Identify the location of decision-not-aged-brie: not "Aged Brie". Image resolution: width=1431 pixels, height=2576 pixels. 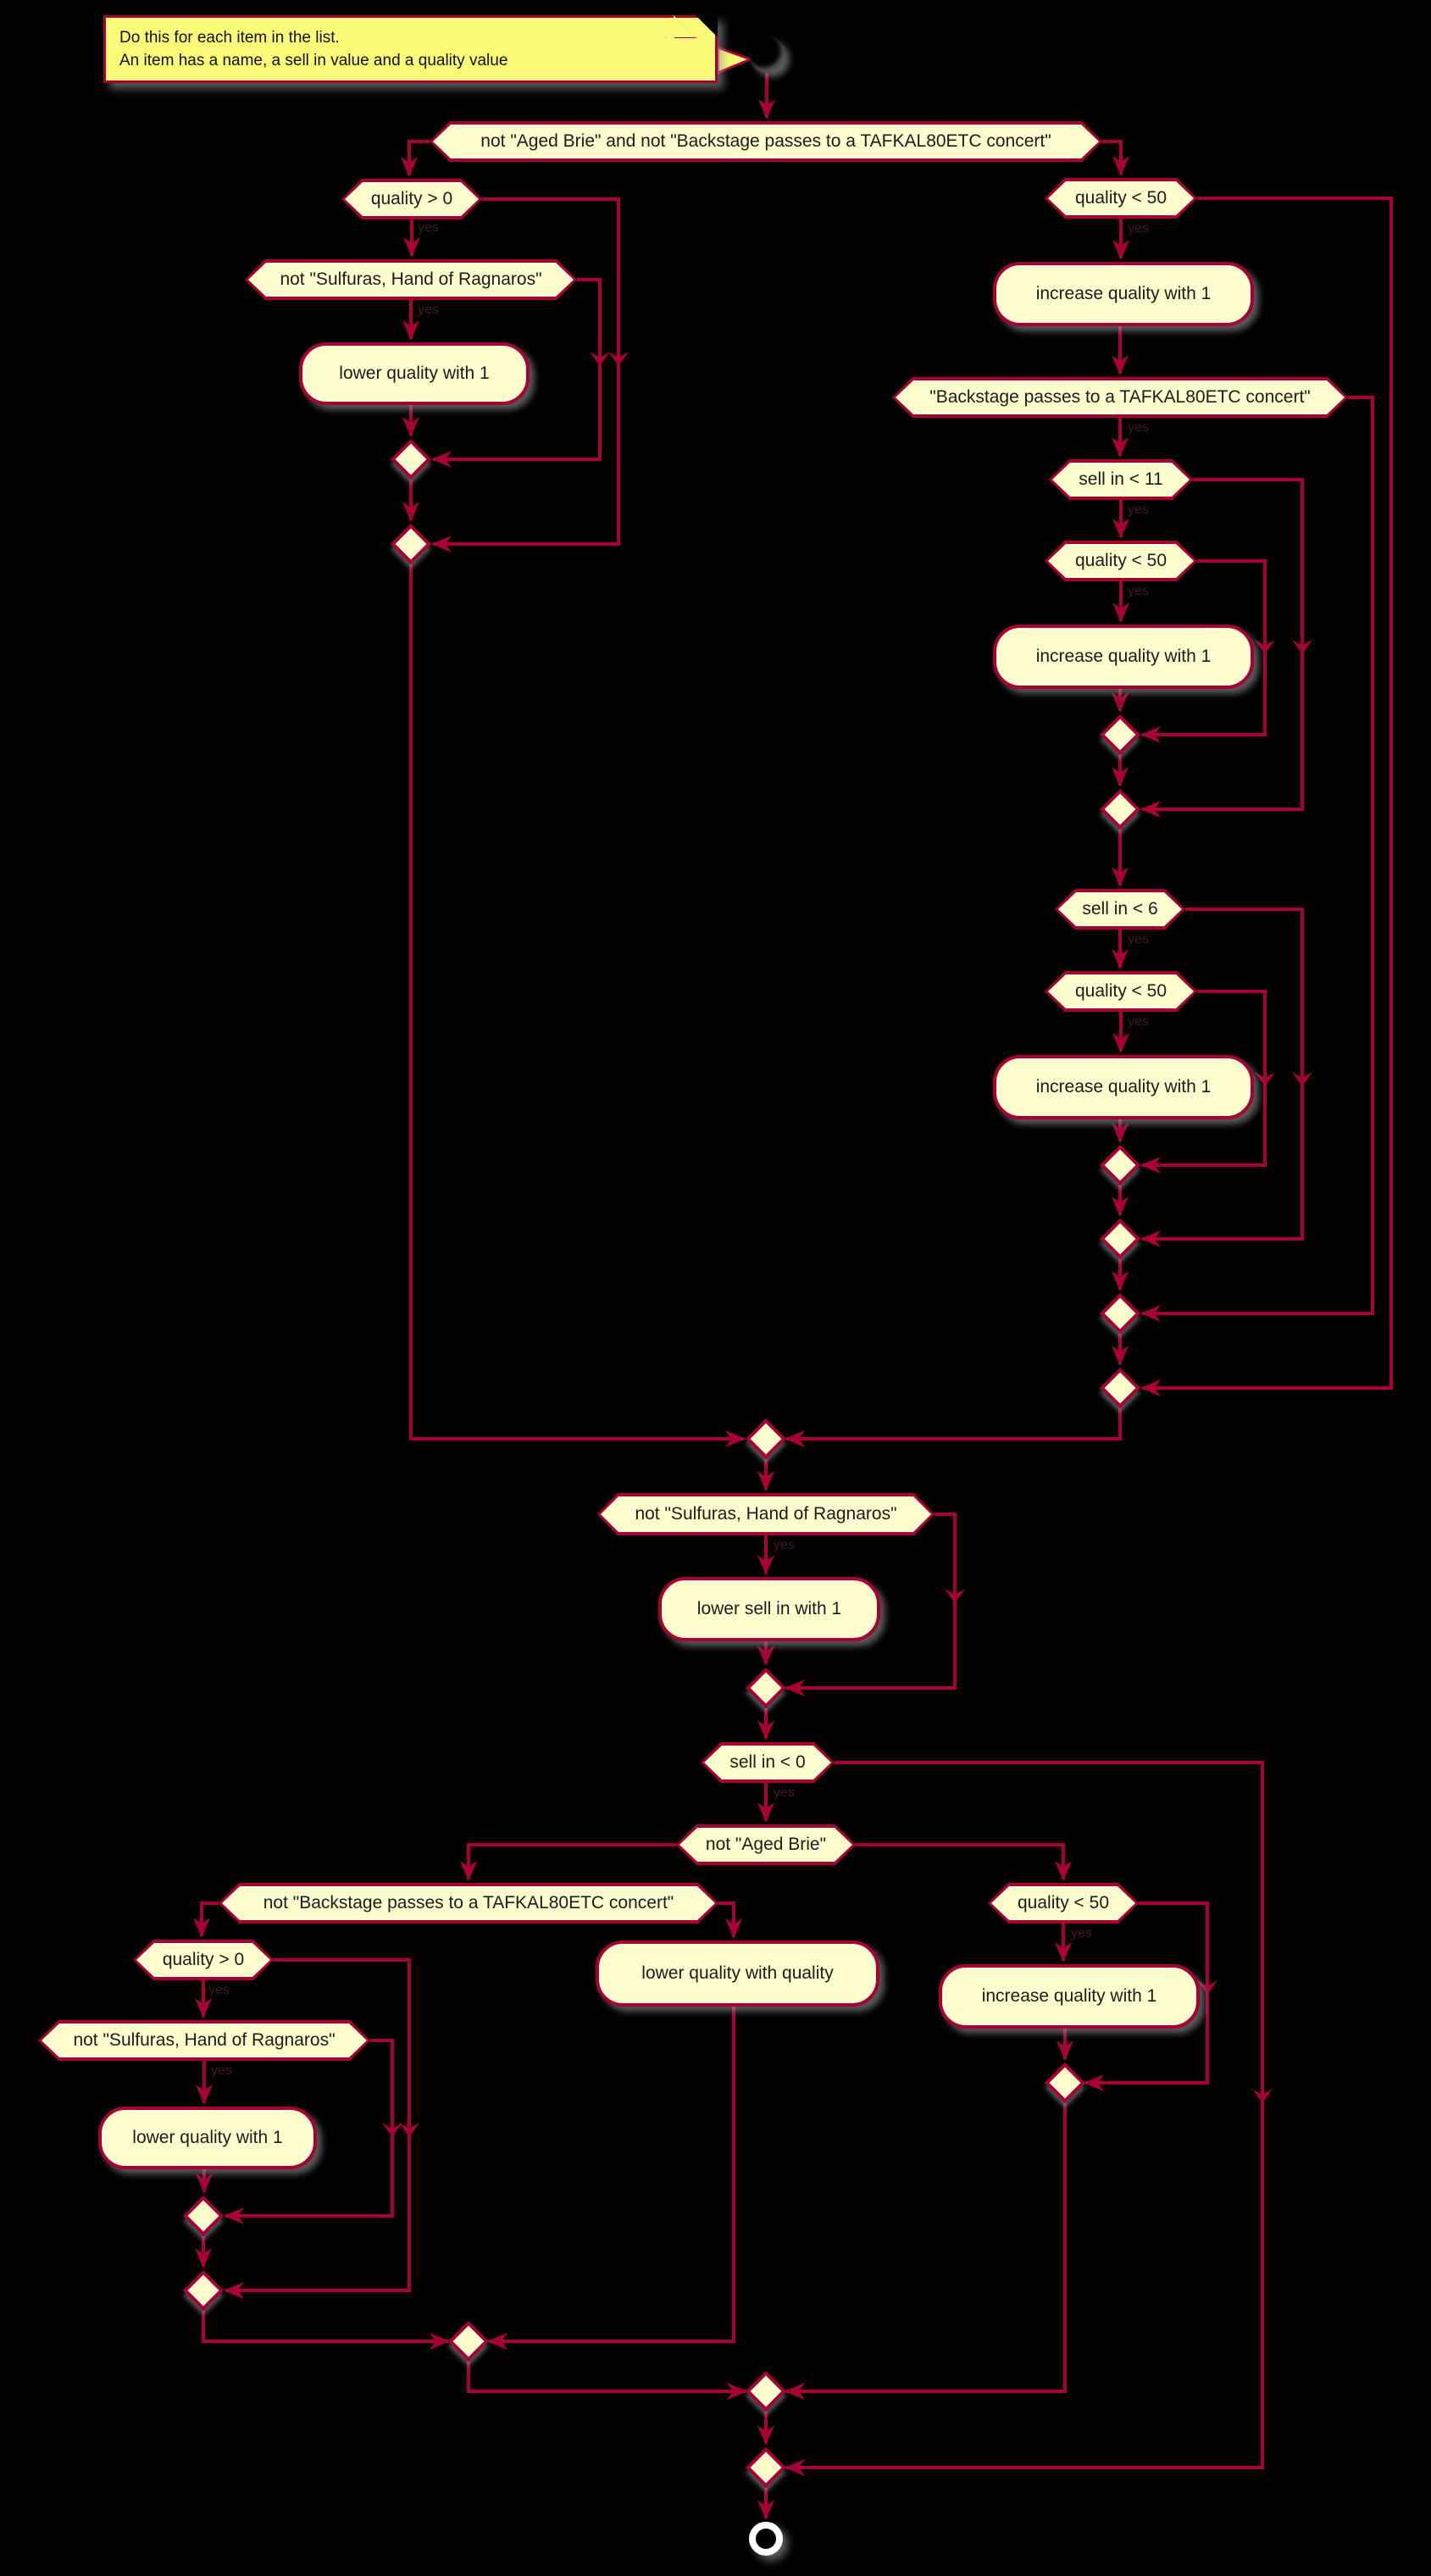
(766, 1844).